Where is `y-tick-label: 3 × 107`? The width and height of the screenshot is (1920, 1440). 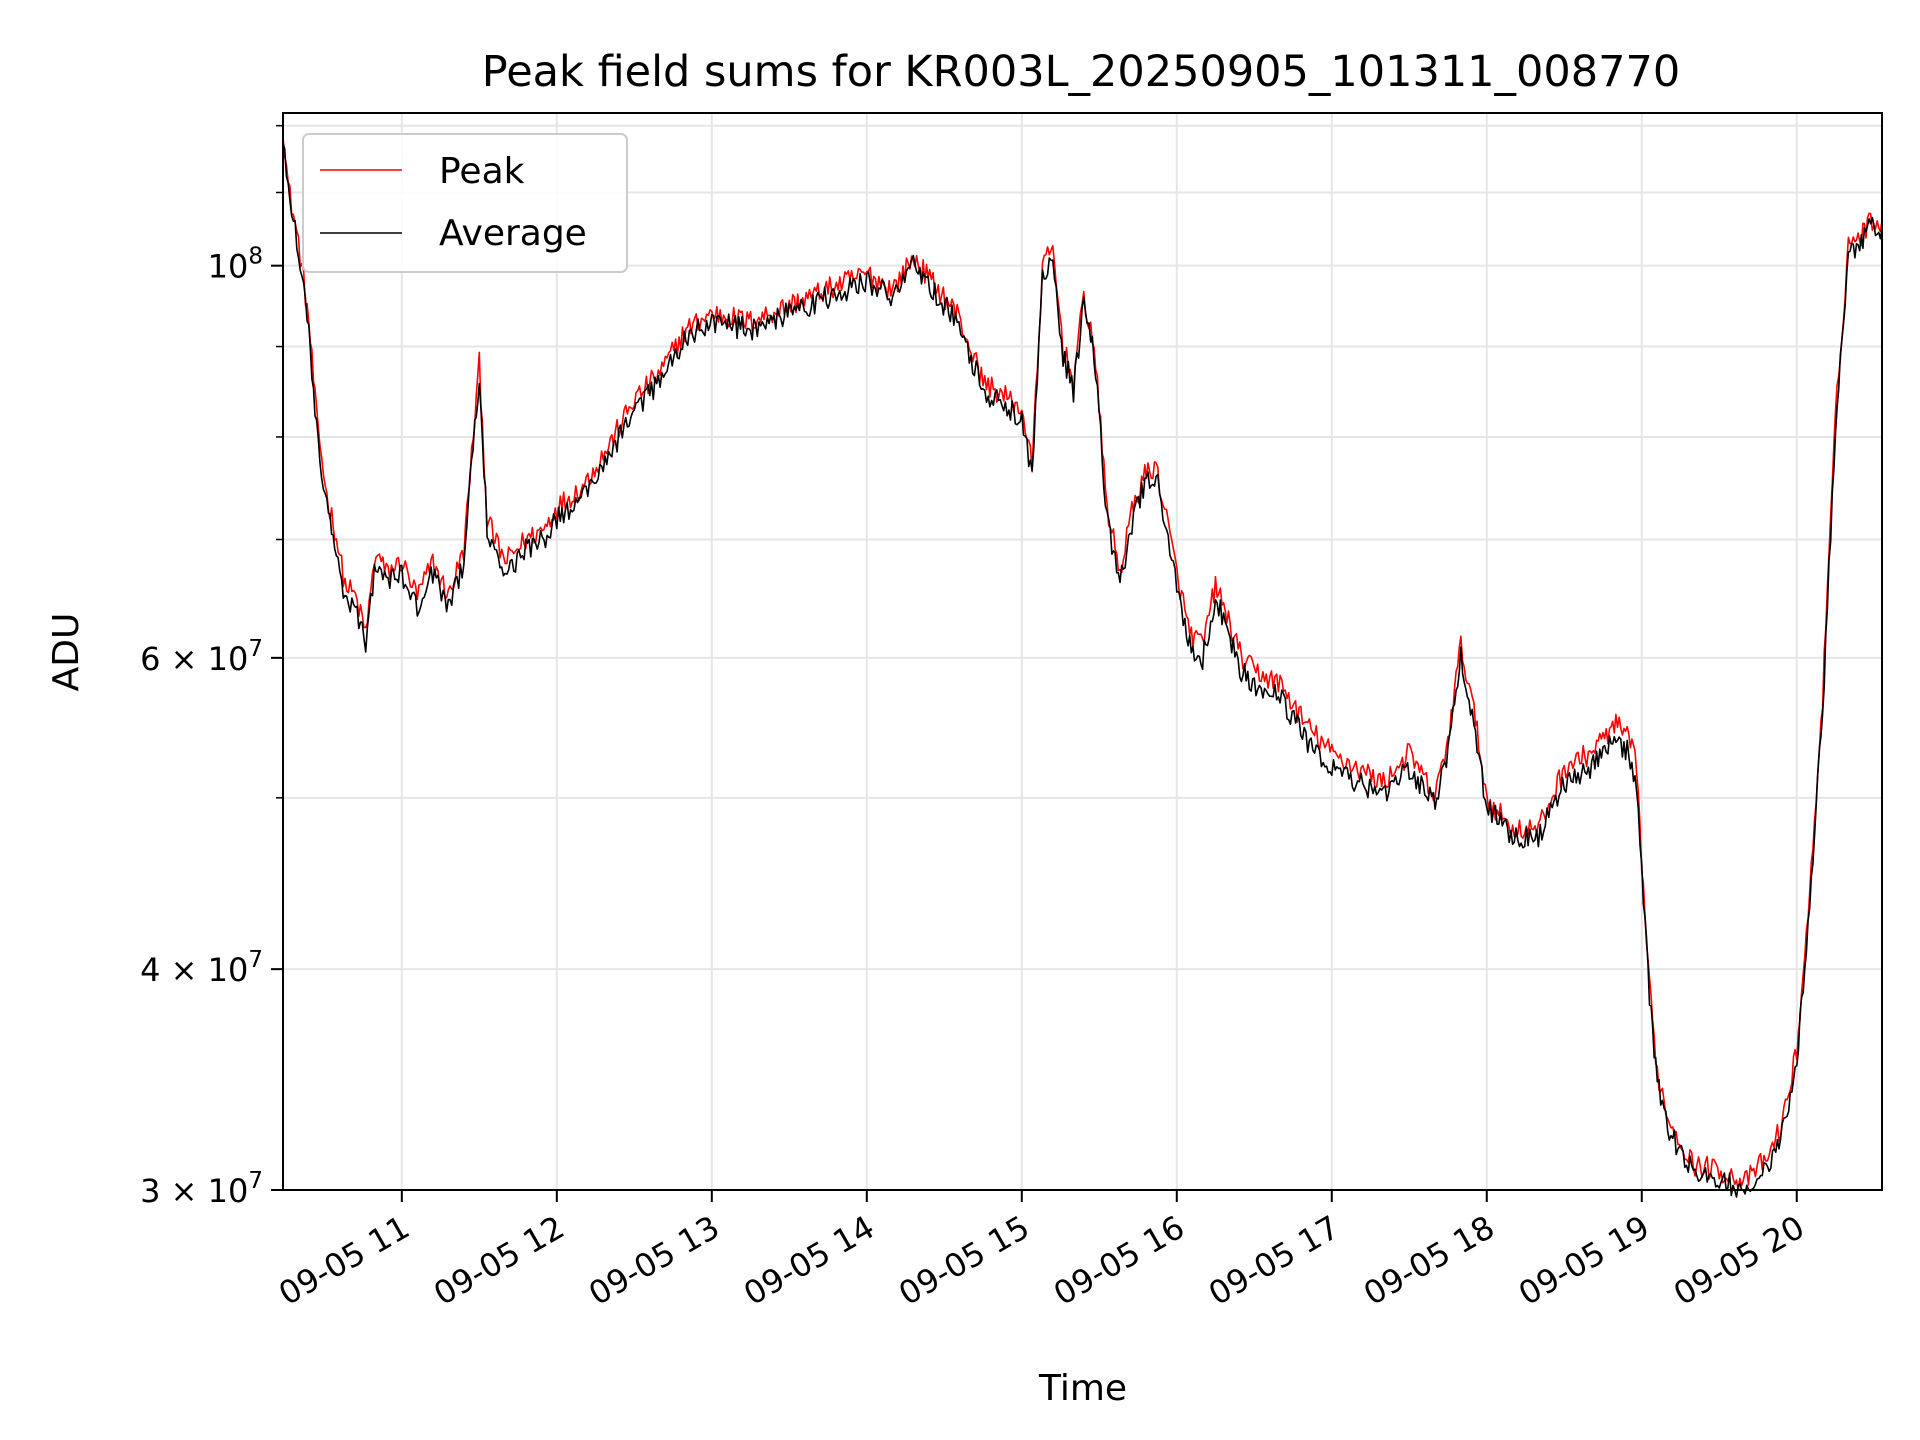
y-tick-label: 3 × 107 is located at coordinates (201, 1189).